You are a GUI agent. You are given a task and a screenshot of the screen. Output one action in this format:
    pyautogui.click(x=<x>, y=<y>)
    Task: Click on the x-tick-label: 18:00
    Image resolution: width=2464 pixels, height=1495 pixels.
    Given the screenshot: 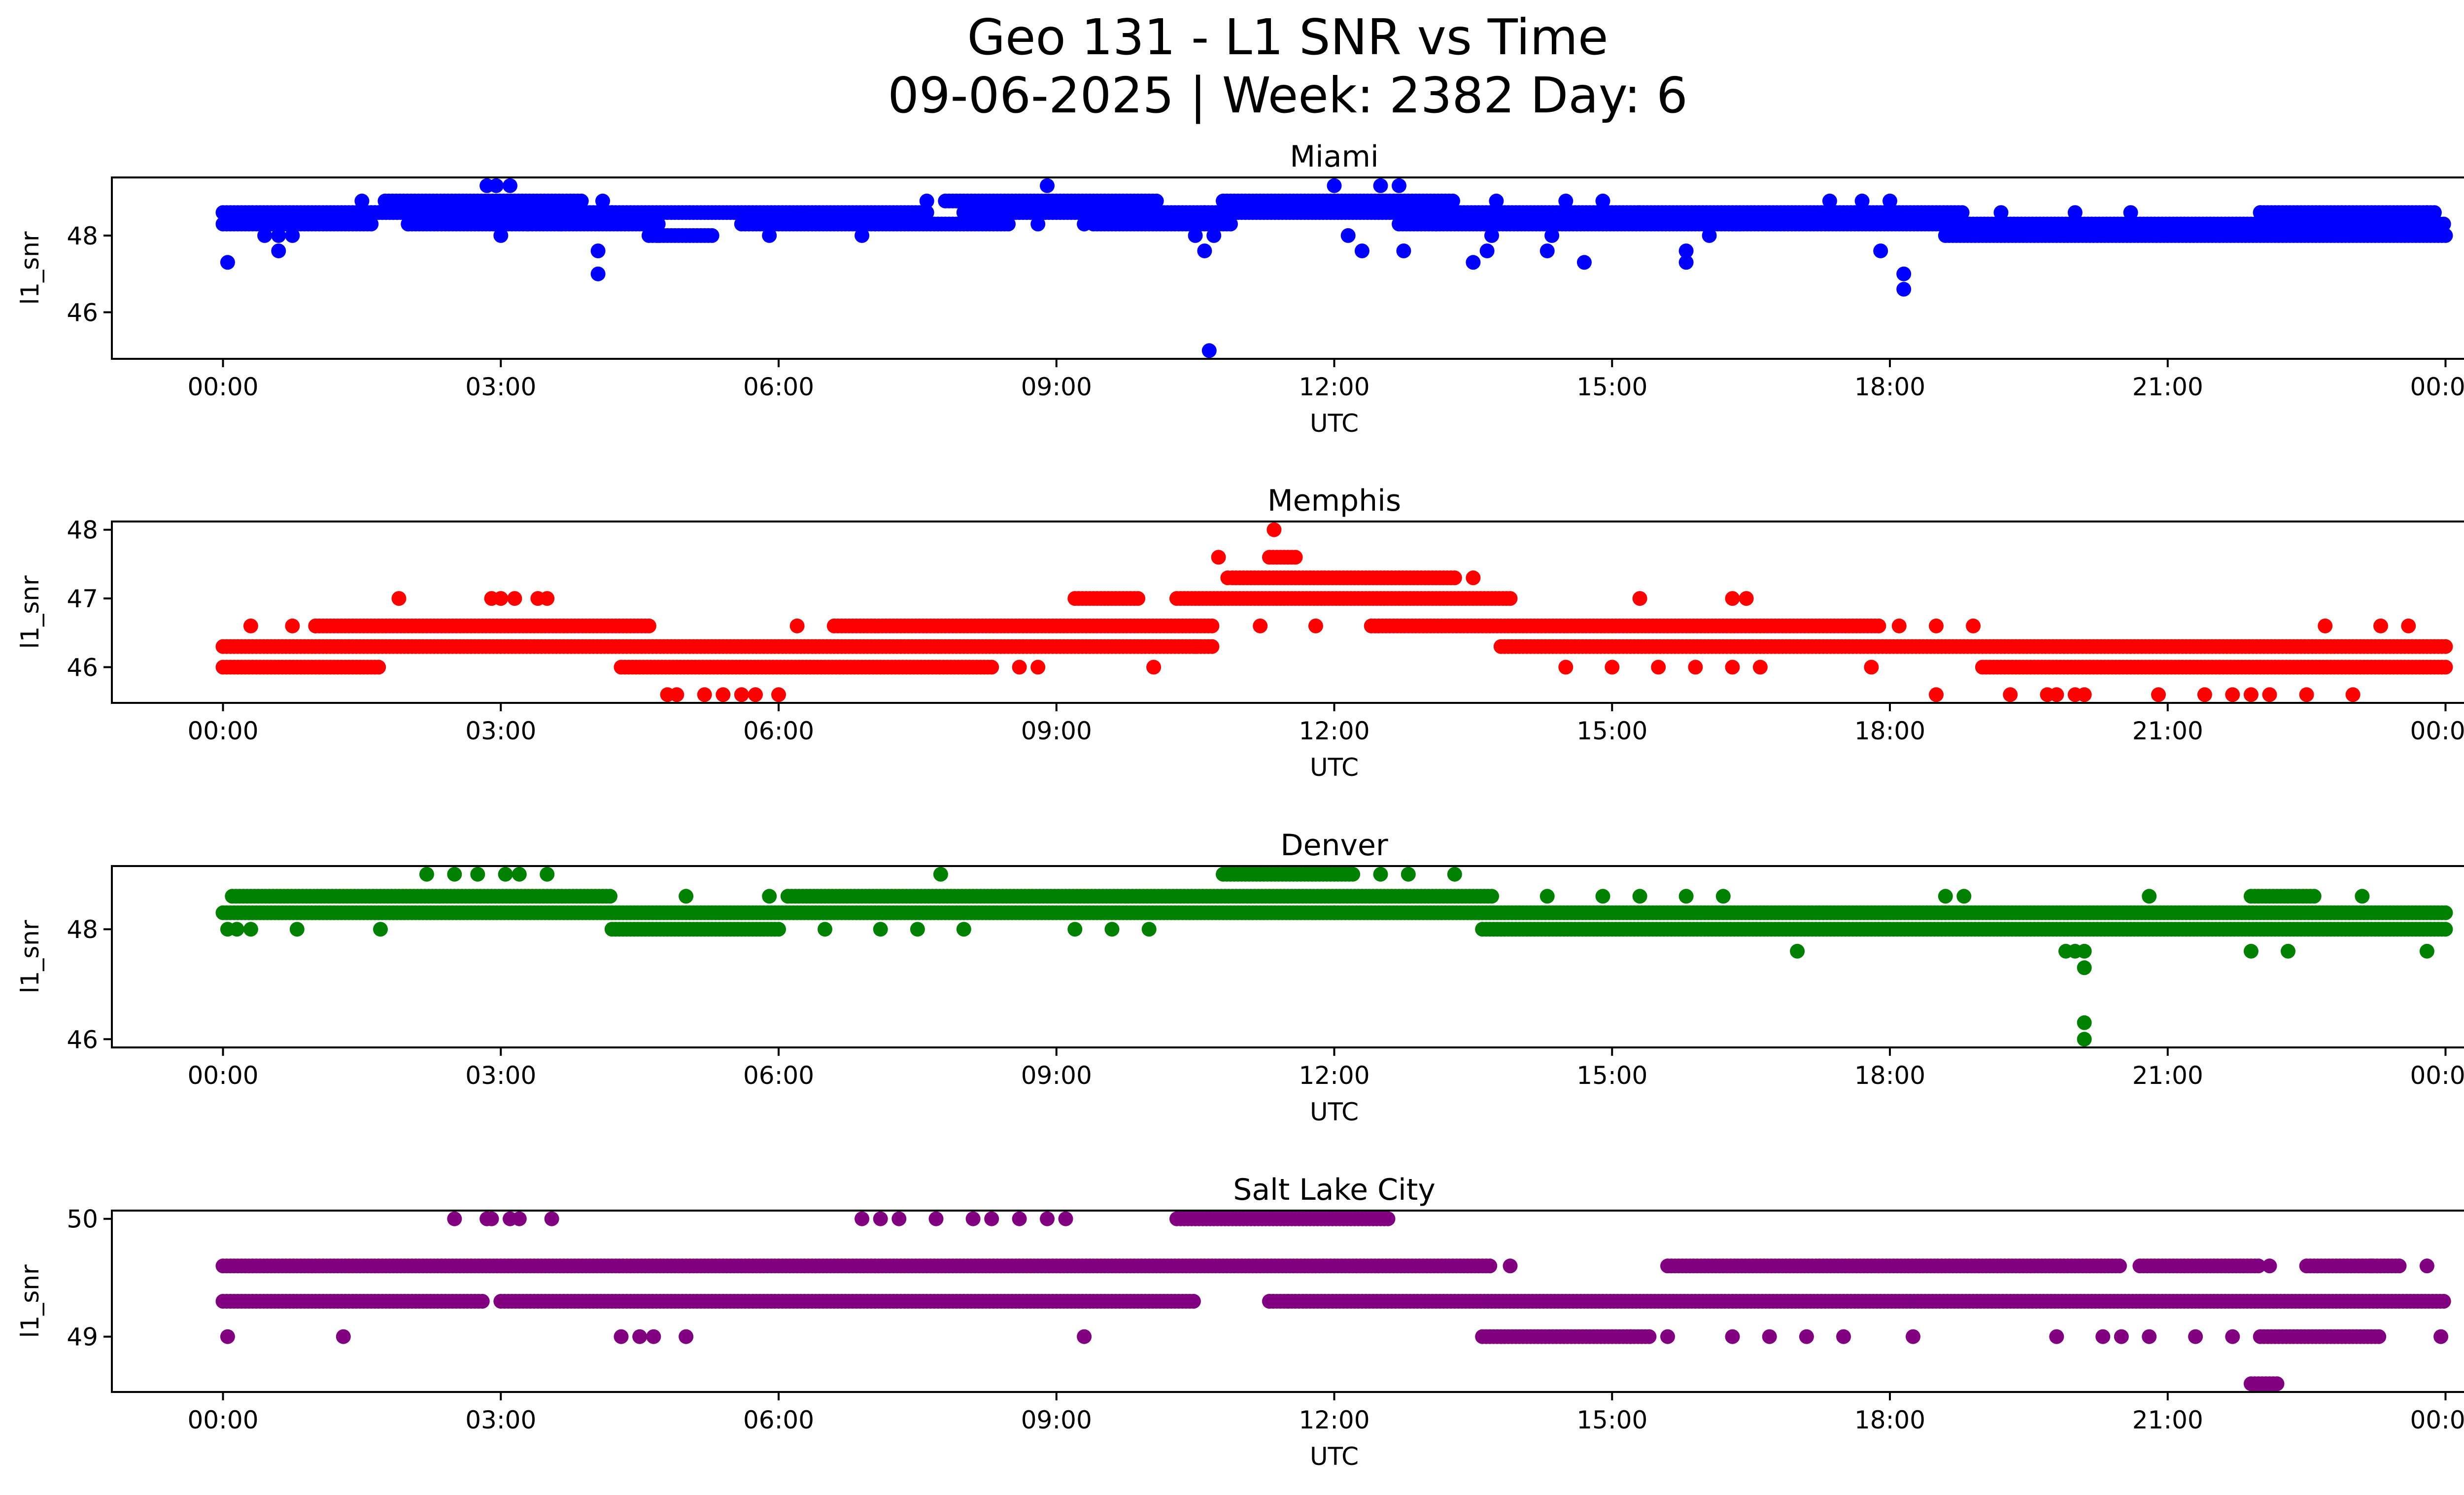 What is the action you would take?
    pyautogui.click(x=1889, y=1075)
    